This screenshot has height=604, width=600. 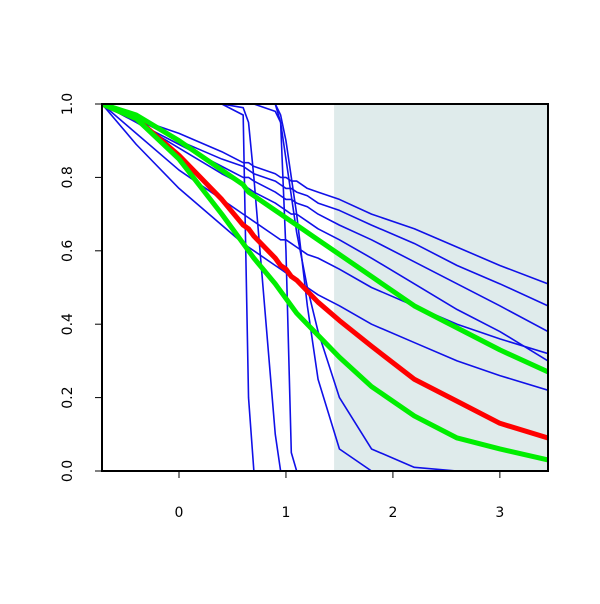 I want to click on y-tick-label: 1.0, so click(x=68, y=104).